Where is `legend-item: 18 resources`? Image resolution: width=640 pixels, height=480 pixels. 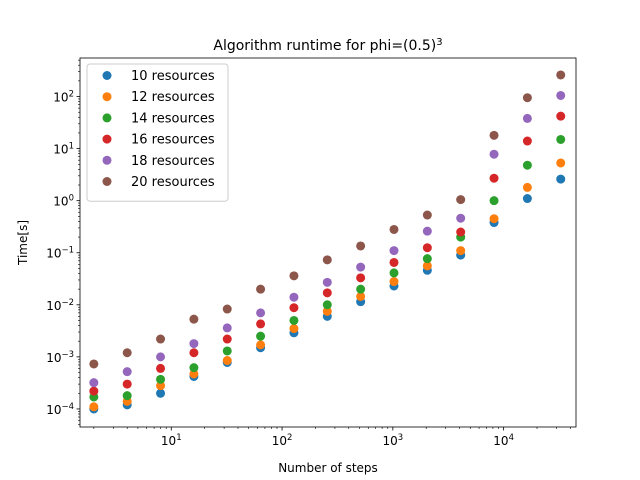 legend-item: 18 resources is located at coordinates (158, 161).